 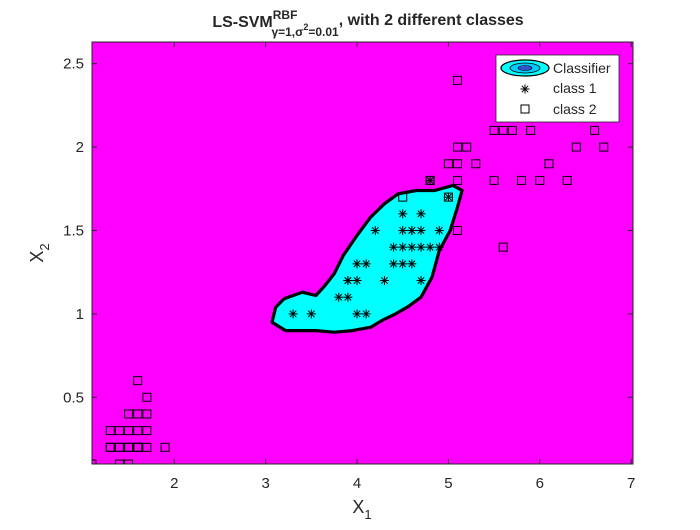 What do you see at coordinates (287, 32) in the screenshot?
I see `chart-title-subscript: γ=1,σ` at bounding box center [287, 32].